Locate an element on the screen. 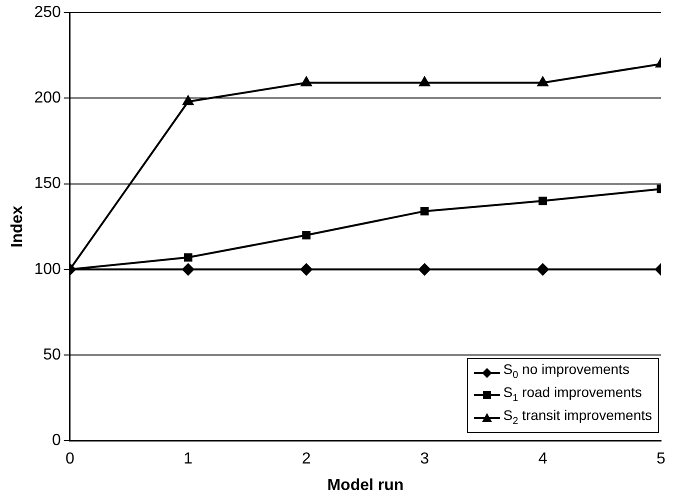 The width and height of the screenshot is (675, 503). y-tick-label: 250 is located at coordinates (47, 13).